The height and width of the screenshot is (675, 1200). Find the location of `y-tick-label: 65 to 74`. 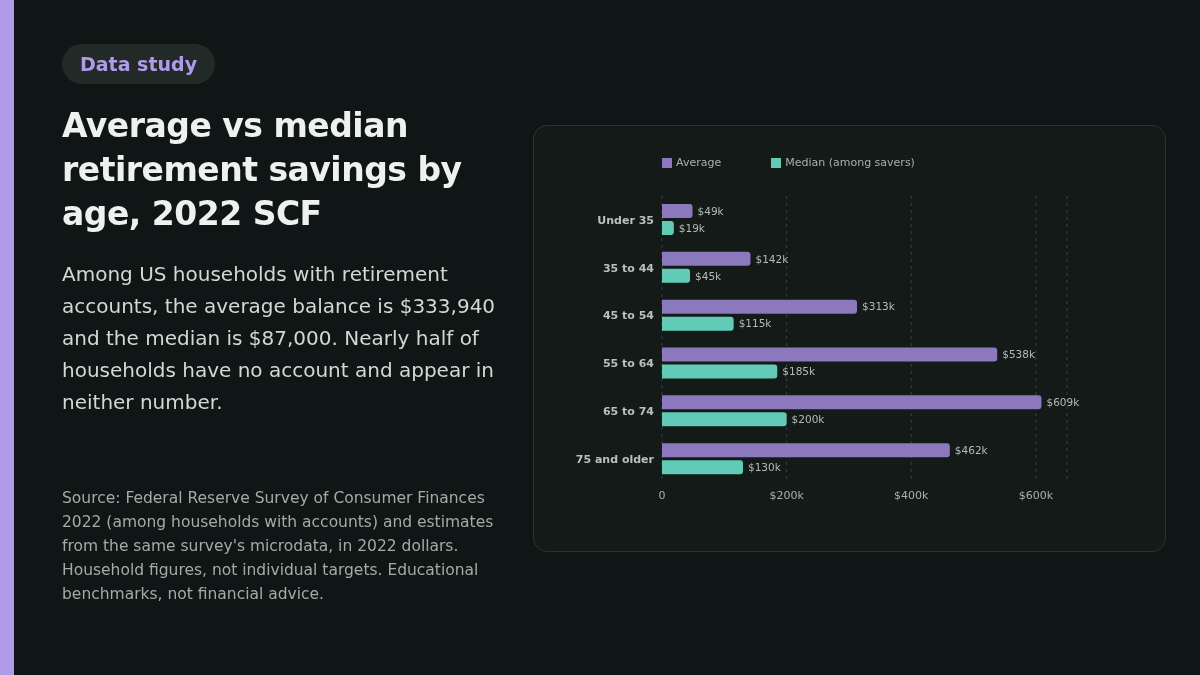

y-tick-label: 65 to 74 is located at coordinates (628, 412).